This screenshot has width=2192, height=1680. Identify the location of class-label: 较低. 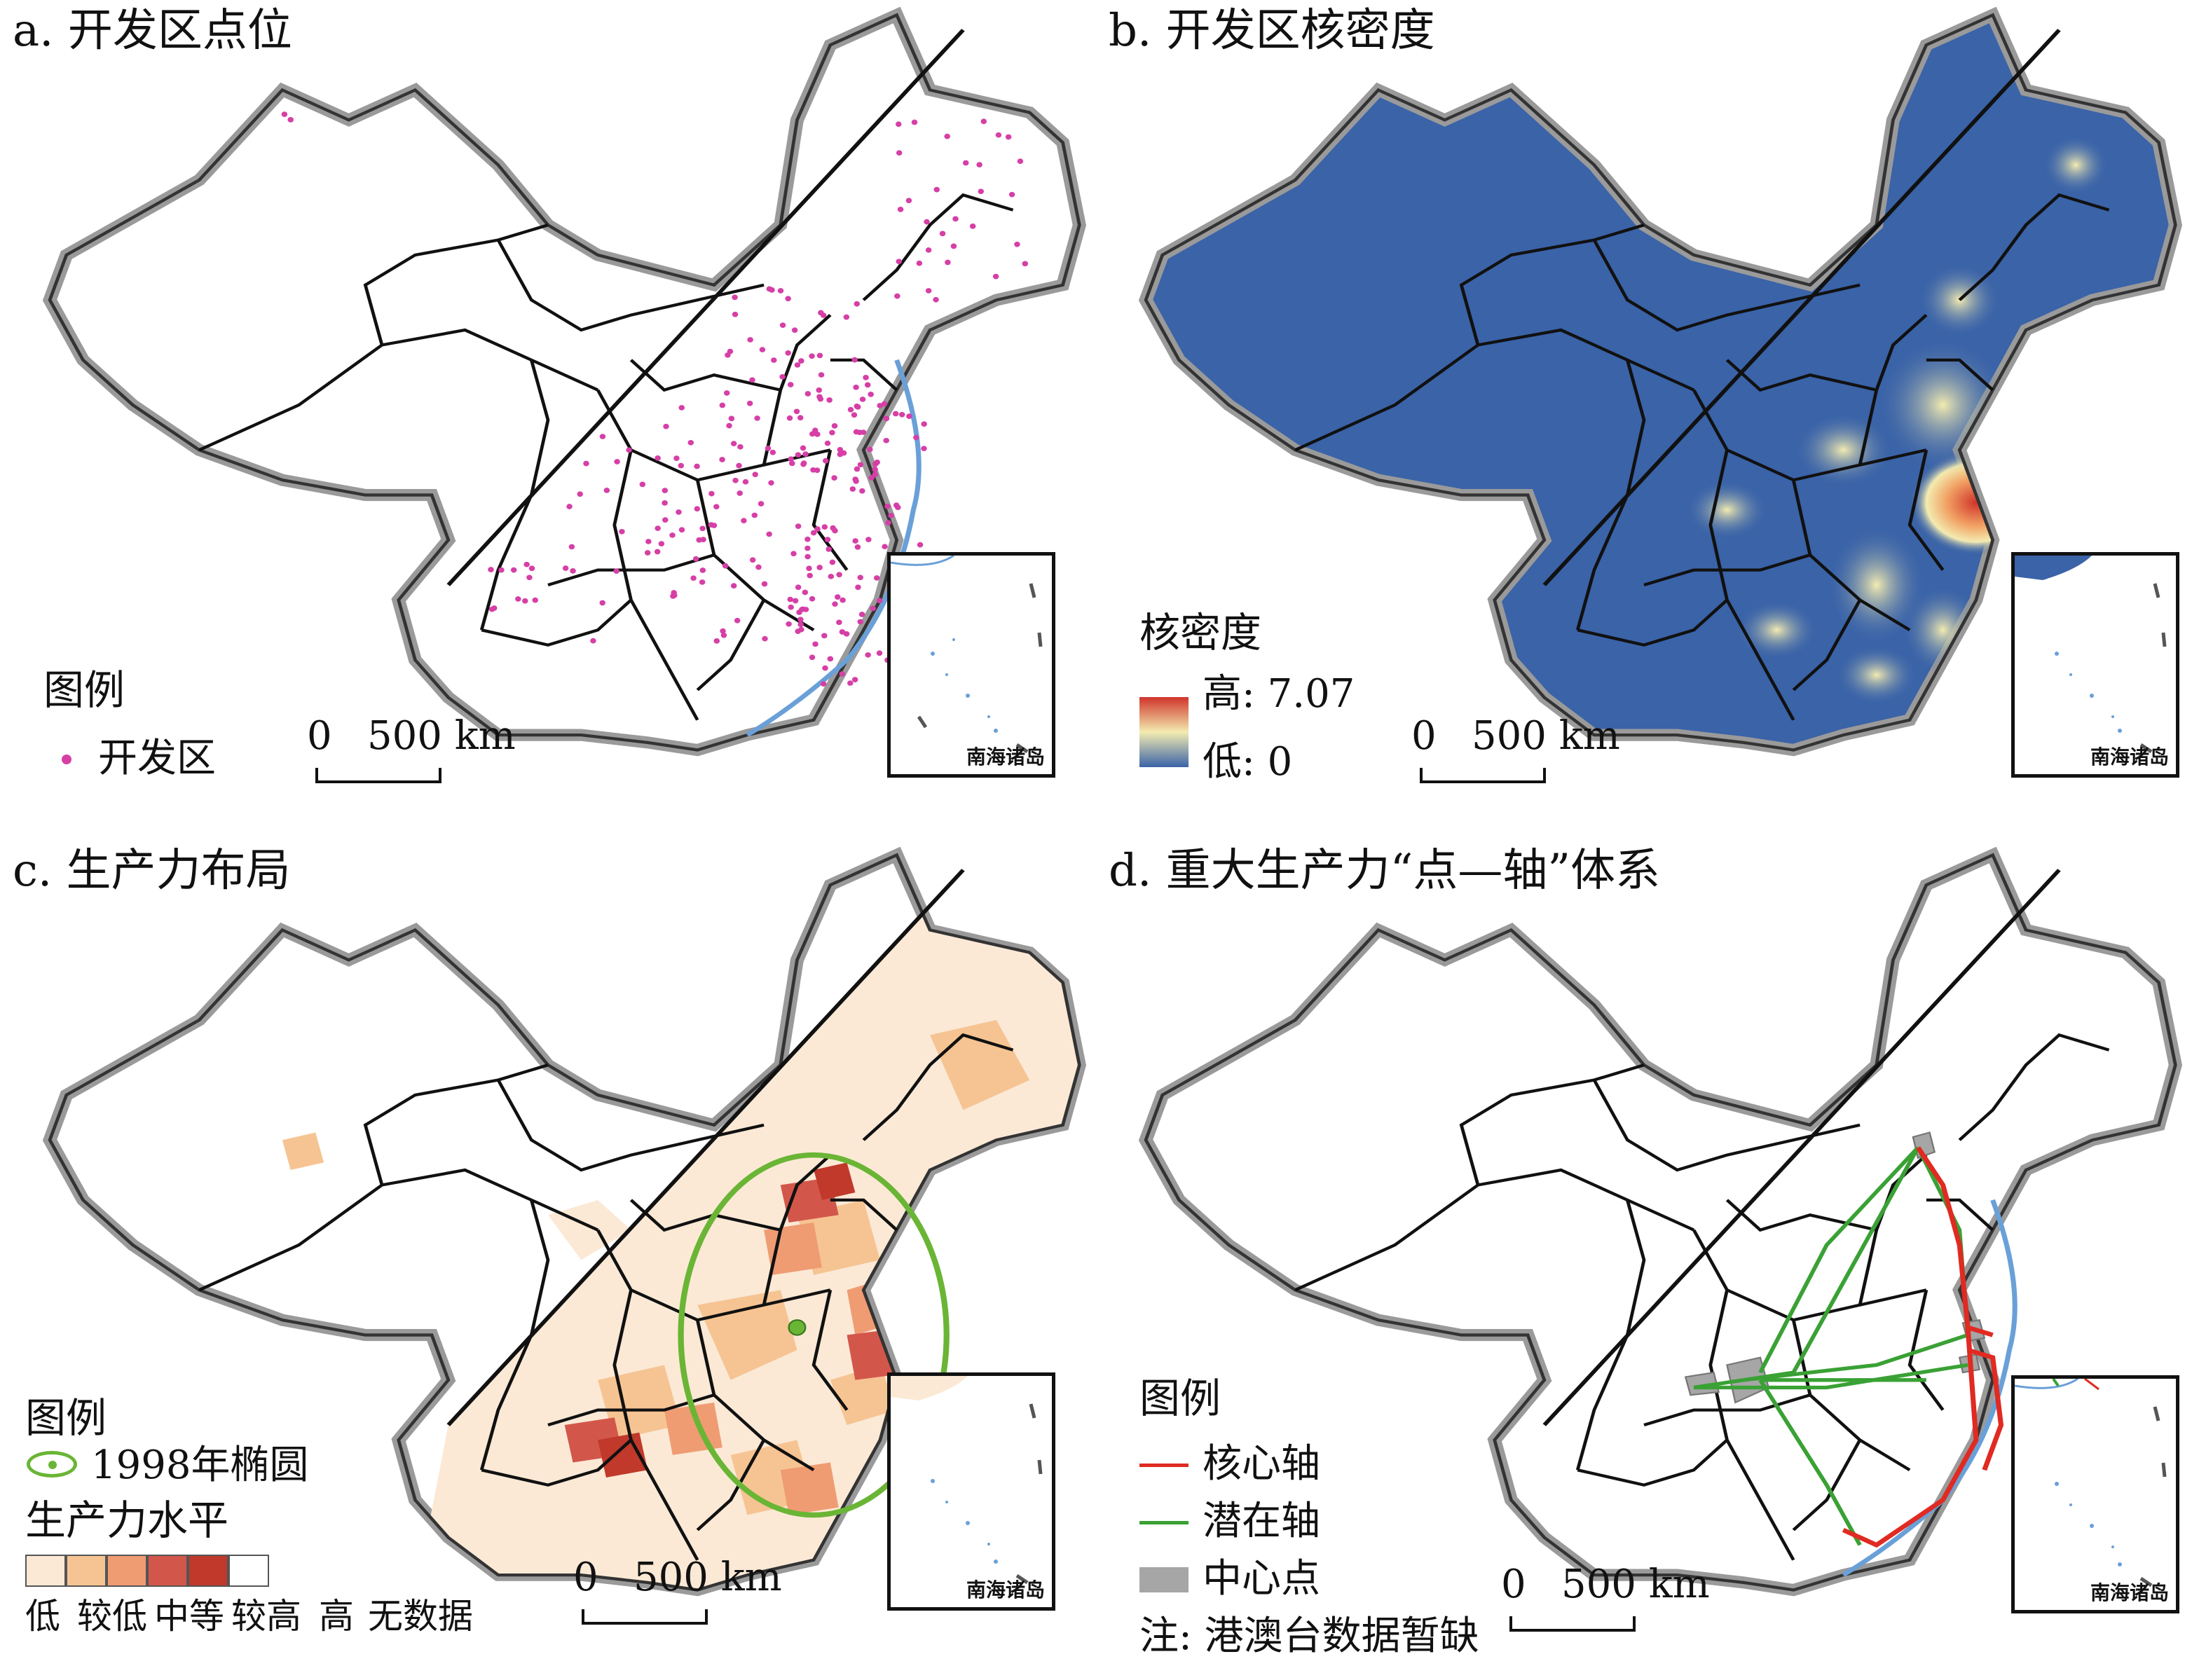
(112, 1617).